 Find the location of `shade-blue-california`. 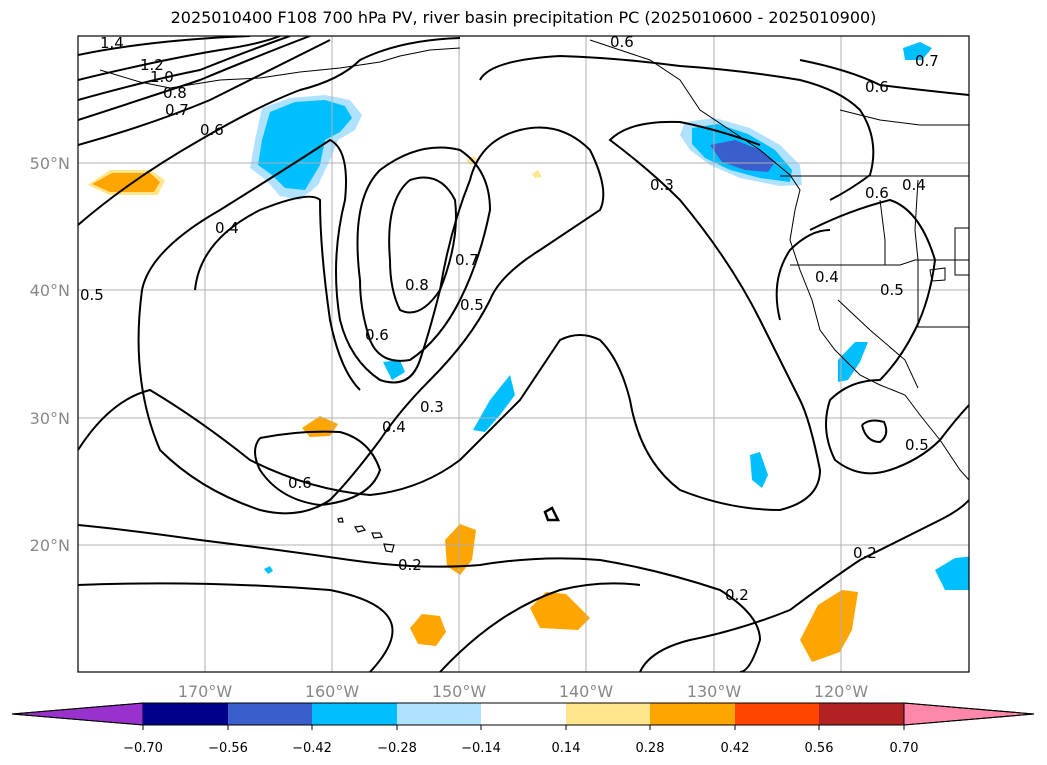

shade-blue-california is located at coordinates (853, 362).